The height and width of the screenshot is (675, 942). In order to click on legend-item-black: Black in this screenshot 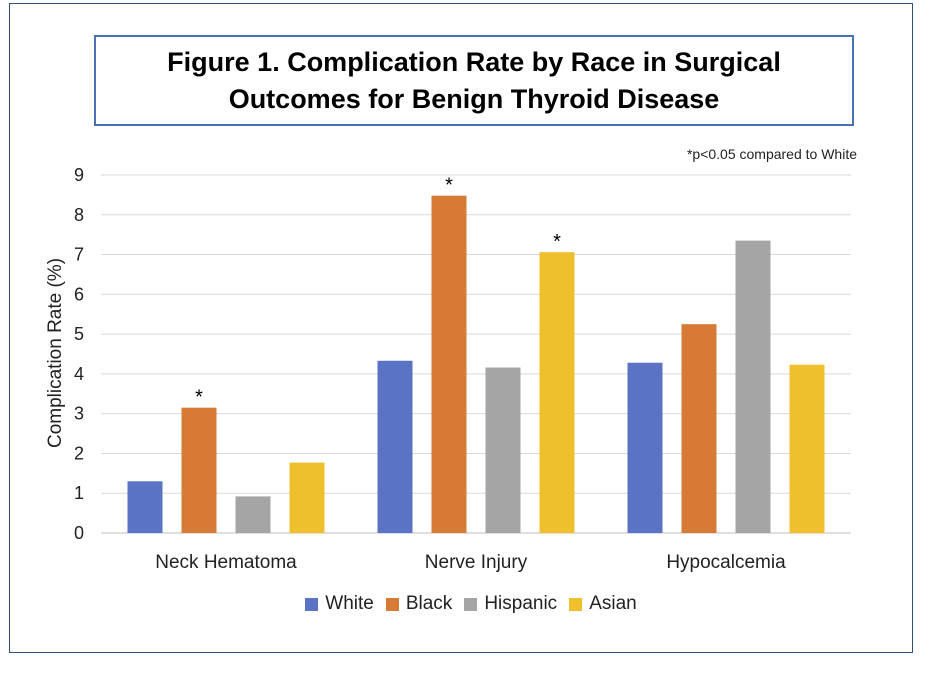, I will do `click(419, 604)`.